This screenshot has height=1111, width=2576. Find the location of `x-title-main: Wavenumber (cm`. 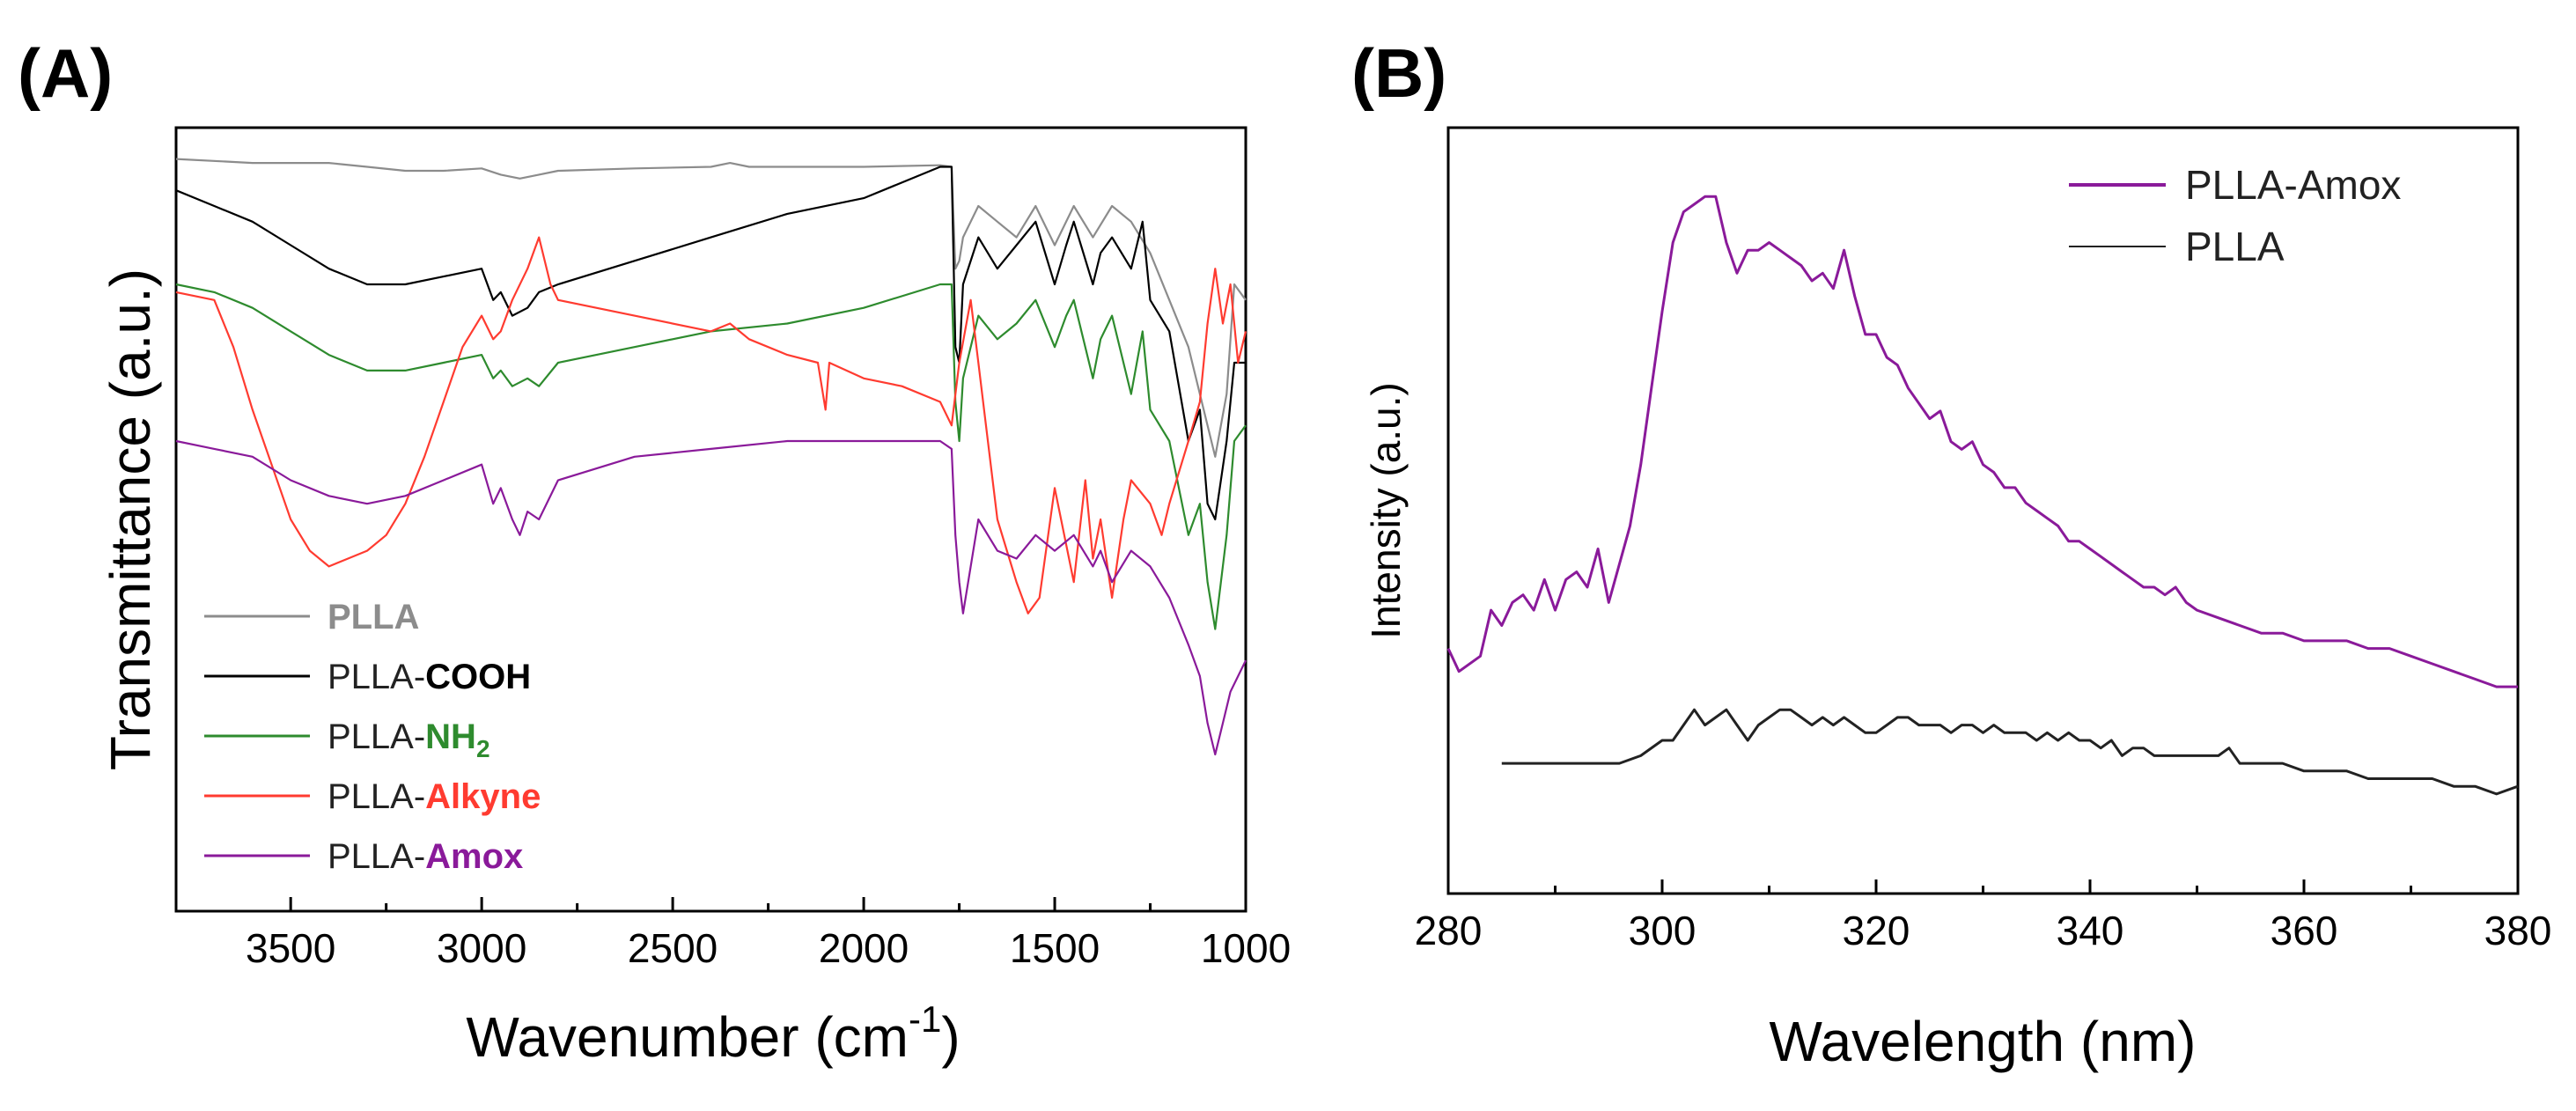

x-title-main: Wavenumber (cm is located at coordinates (687, 1037).